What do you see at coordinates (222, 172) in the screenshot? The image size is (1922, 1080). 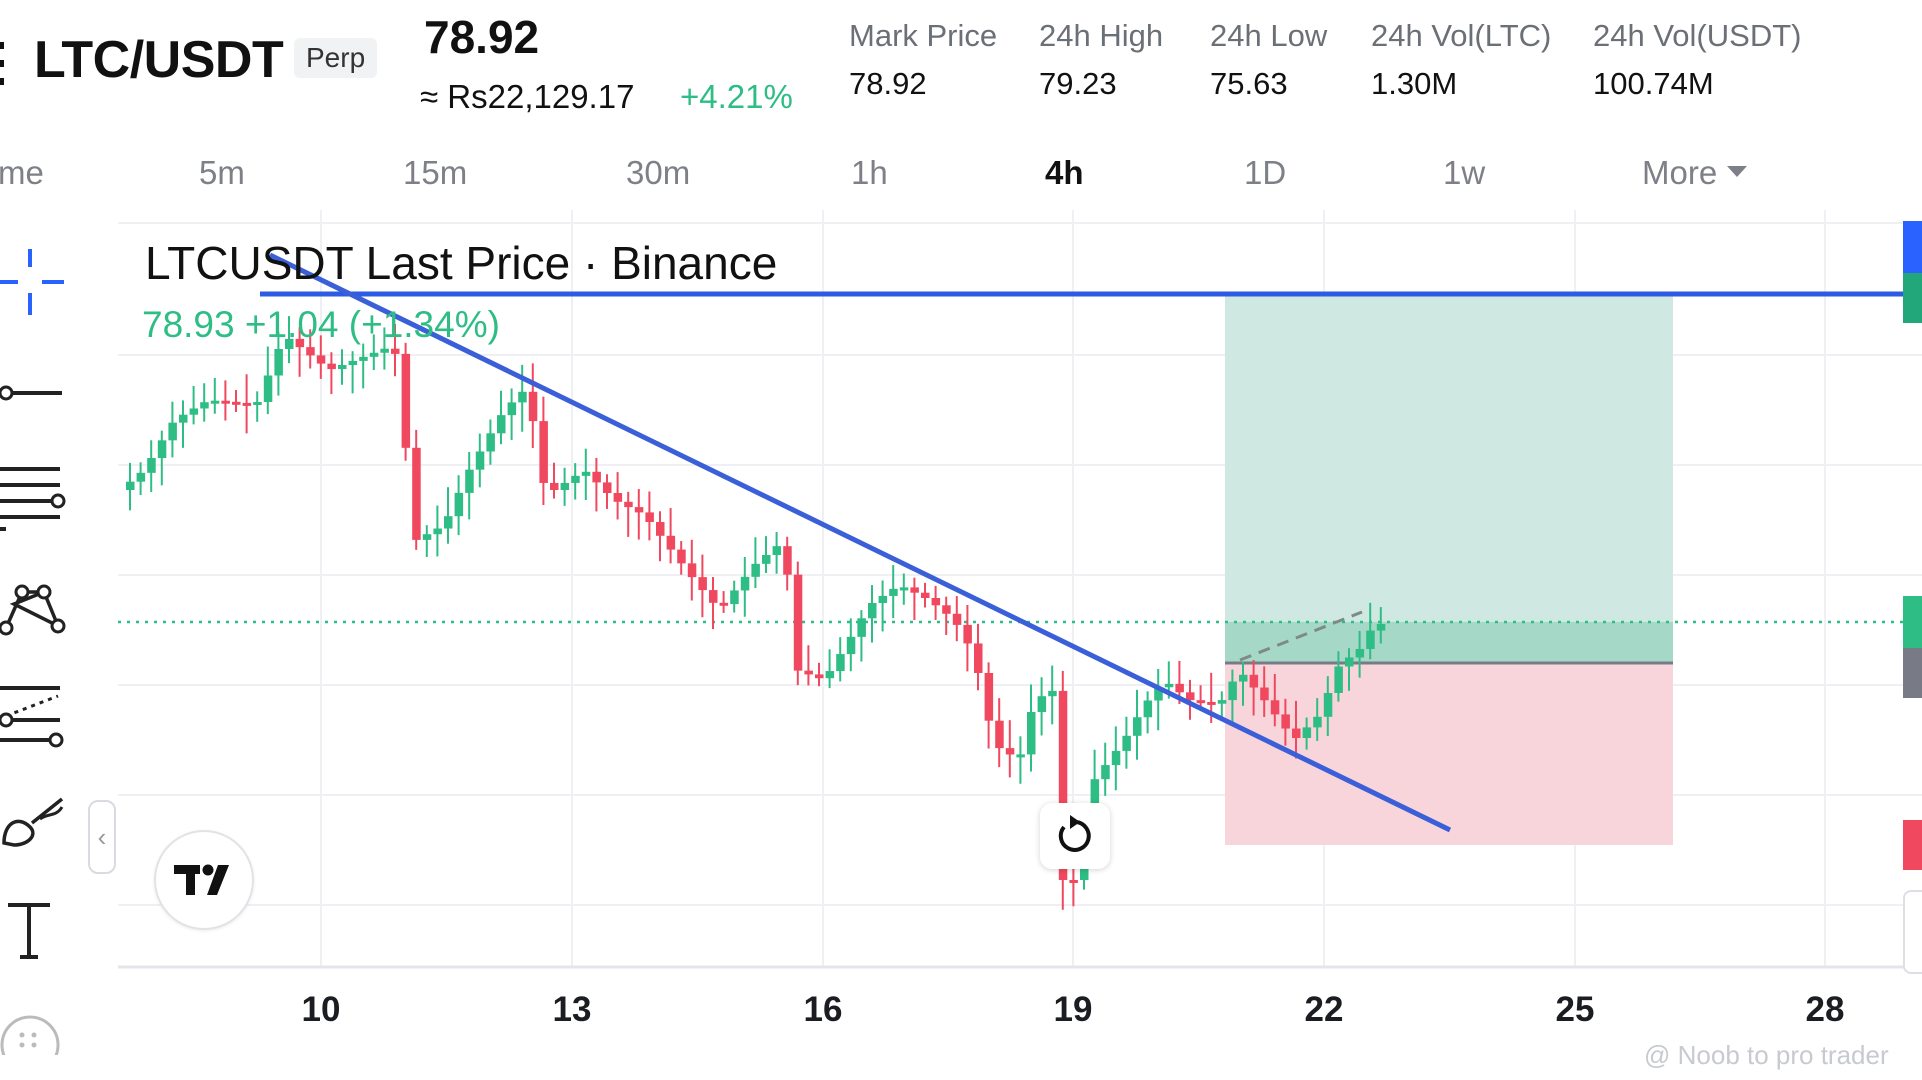 I see `tab-5m: 5m` at bounding box center [222, 172].